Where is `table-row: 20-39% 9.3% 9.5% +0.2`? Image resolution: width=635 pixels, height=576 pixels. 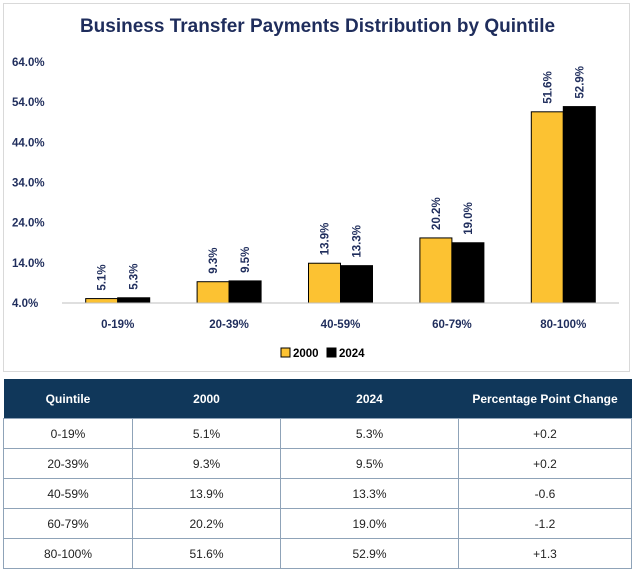 table-row: 20-39% 9.3% 9.5% +0.2 is located at coordinates (317, 463).